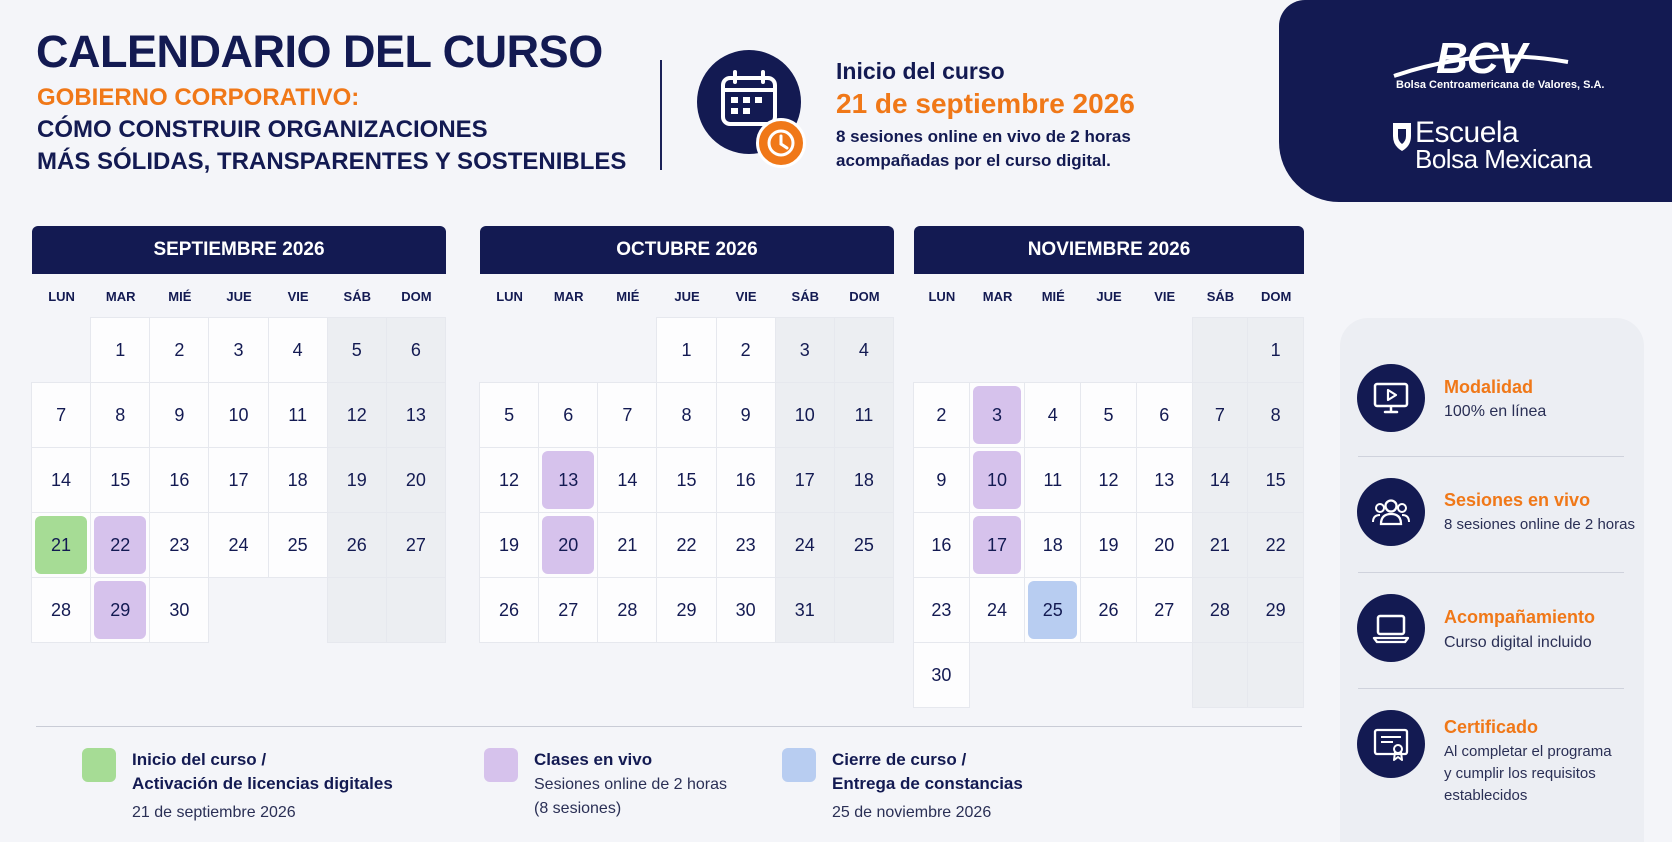 This screenshot has height=842, width=1672. I want to click on day-cell: 31, so click(804, 610).